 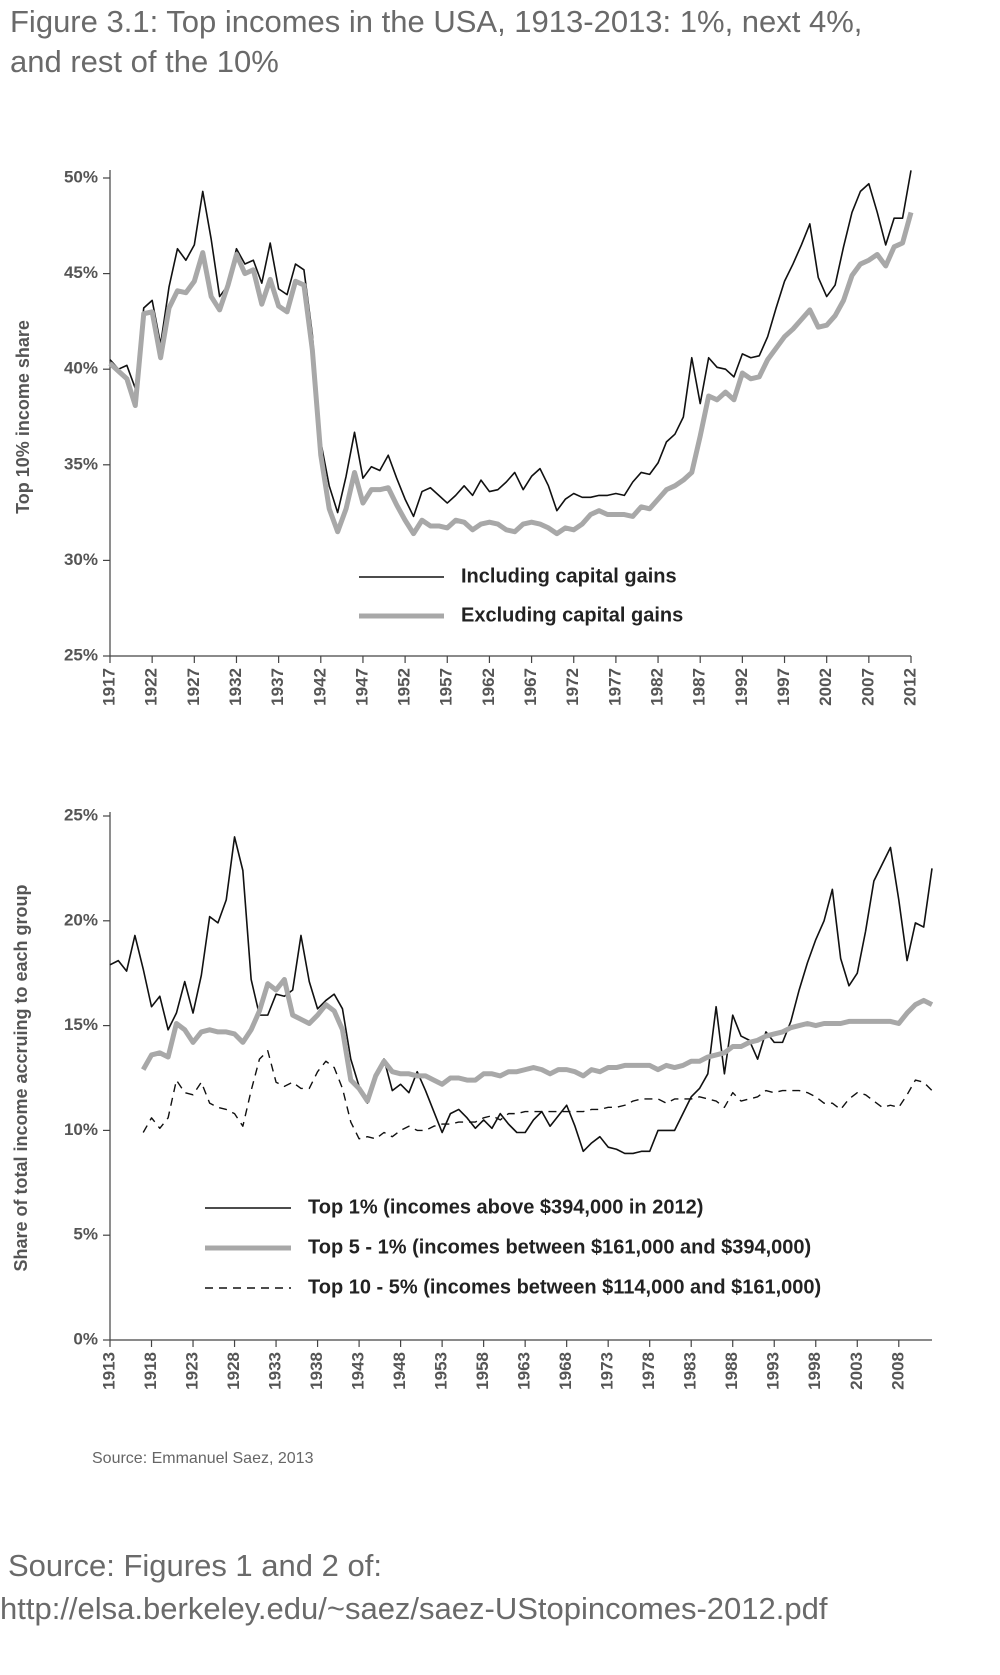 I want to click on x-tick-label: 2012, so click(x=909, y=687).